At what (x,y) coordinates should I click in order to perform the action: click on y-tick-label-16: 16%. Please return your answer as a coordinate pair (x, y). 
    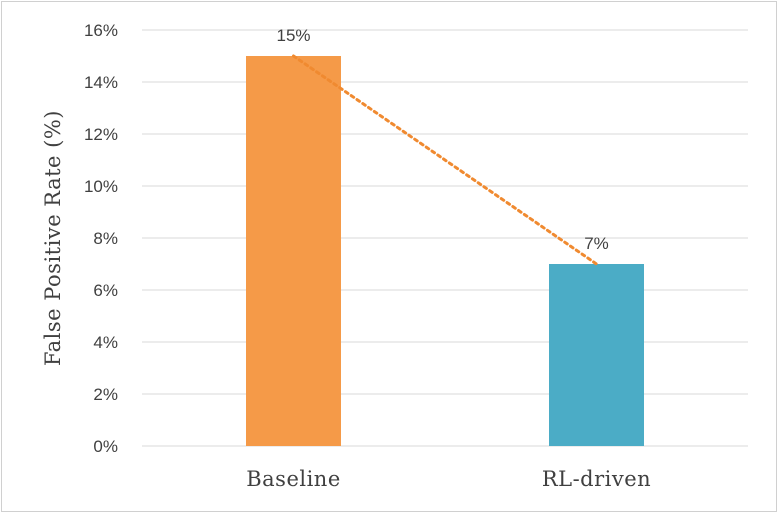
    Looking at the image, I should click on (101, 30).